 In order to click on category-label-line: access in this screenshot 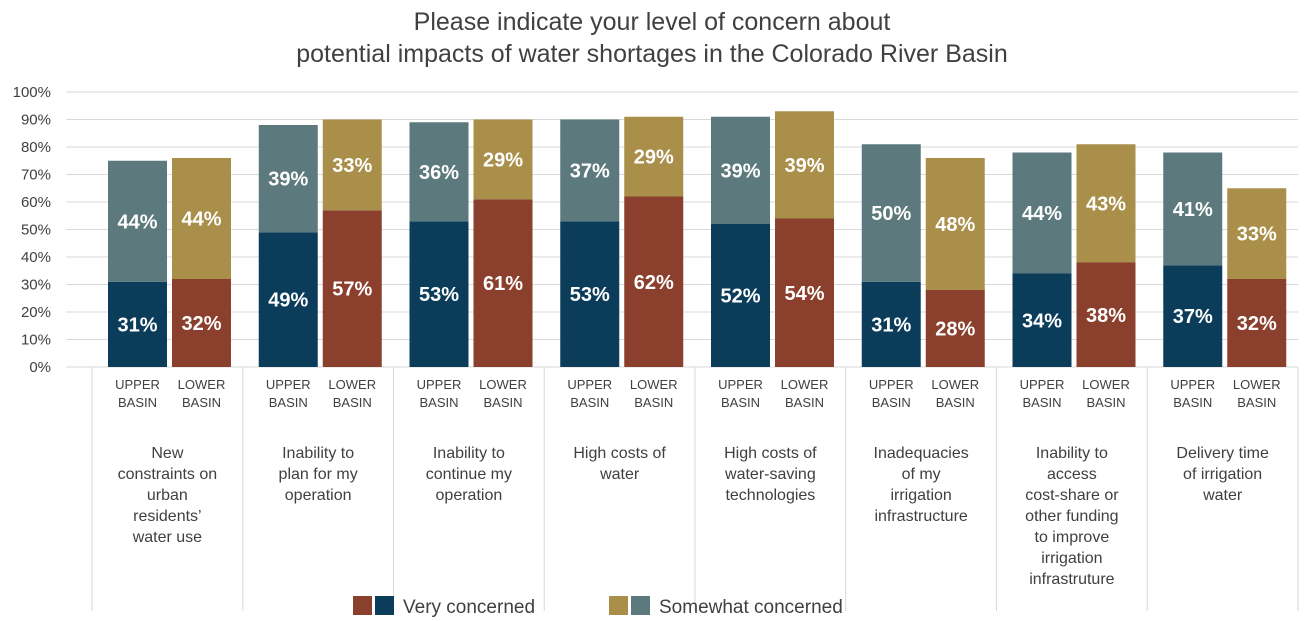, I will do `click(1072, 474)`.